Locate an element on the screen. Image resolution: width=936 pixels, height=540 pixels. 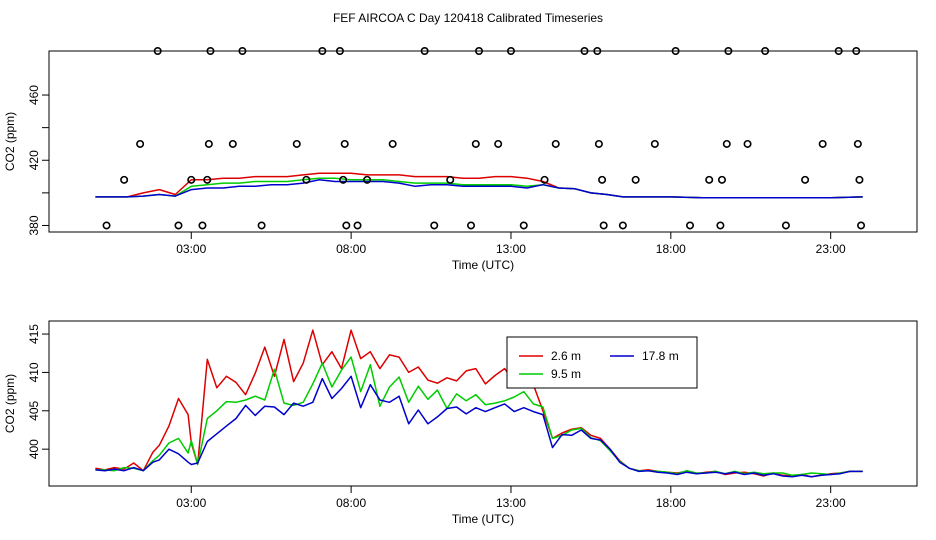
y-tick-label: 420 is located at coordinates (34, 160).